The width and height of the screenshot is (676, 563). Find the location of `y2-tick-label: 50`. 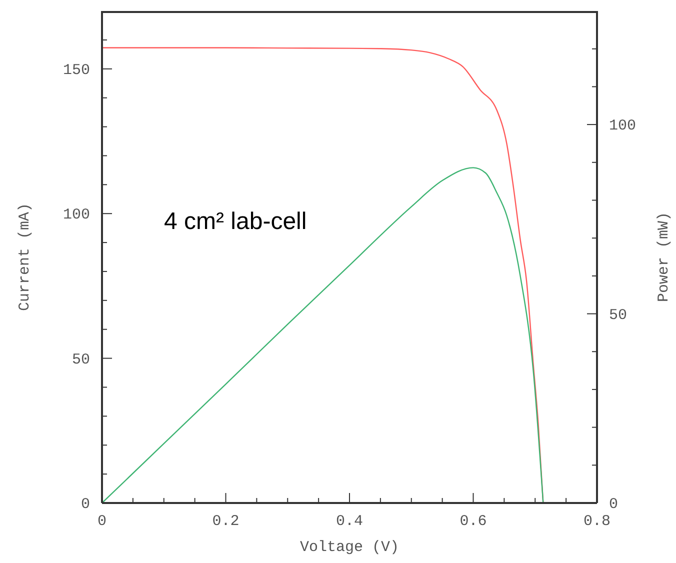

y2-tick-label: 50 is located at coordinates (618, 315).